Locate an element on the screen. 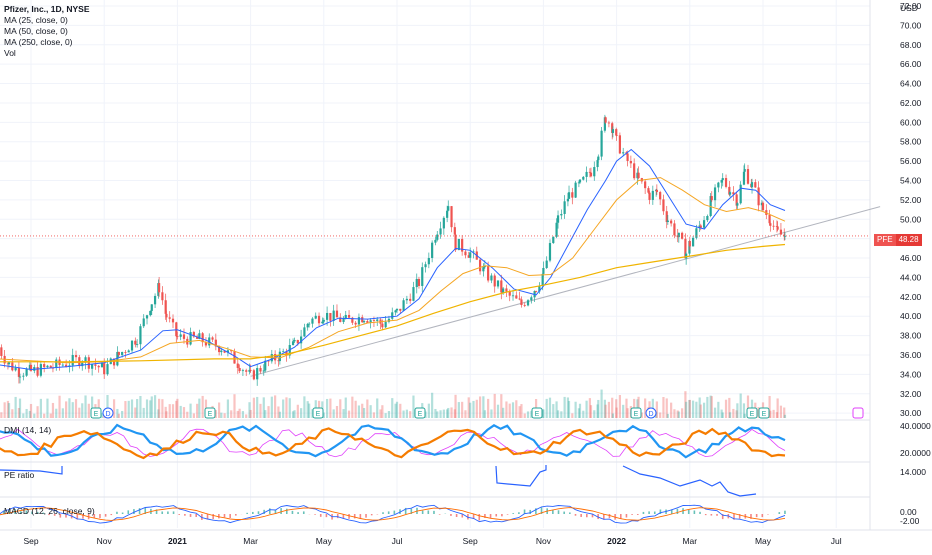  price-tick-label: 42.00 is located at coordinates (911, 297).